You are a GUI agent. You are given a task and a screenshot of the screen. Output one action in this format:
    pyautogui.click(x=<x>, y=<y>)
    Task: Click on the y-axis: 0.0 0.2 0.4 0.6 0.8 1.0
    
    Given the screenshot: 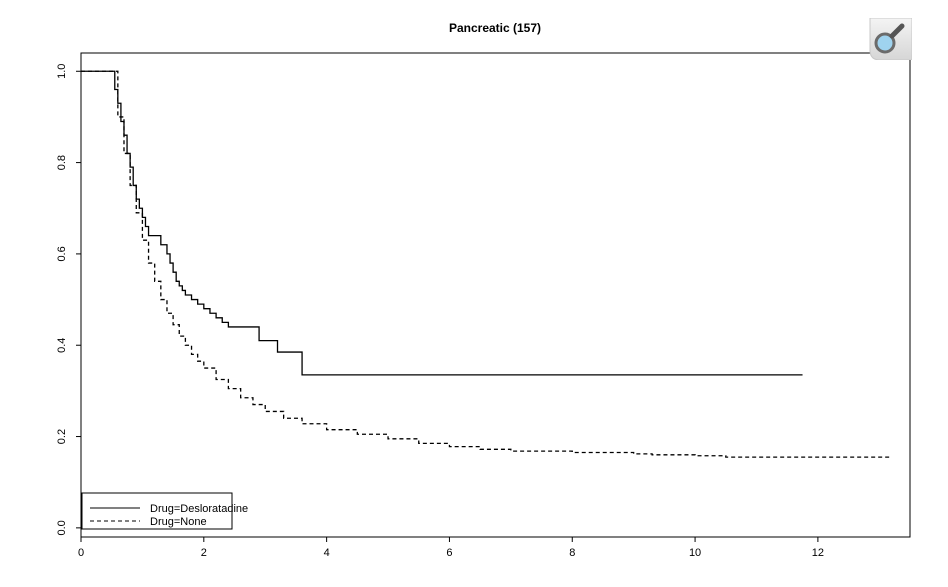 What is the action you would take?
    pyautogui.click(x=68, y=300)
    